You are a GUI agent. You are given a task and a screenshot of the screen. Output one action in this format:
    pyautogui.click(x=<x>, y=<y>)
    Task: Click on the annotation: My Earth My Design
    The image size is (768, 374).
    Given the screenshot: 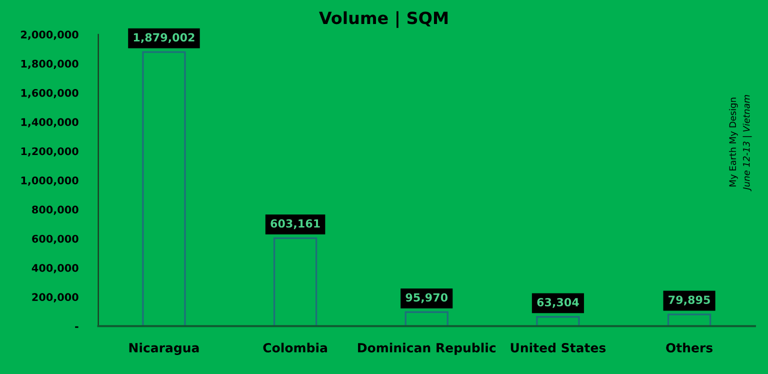 What is the action you would take?
    pyautogui.click(x=733, y=142)
    